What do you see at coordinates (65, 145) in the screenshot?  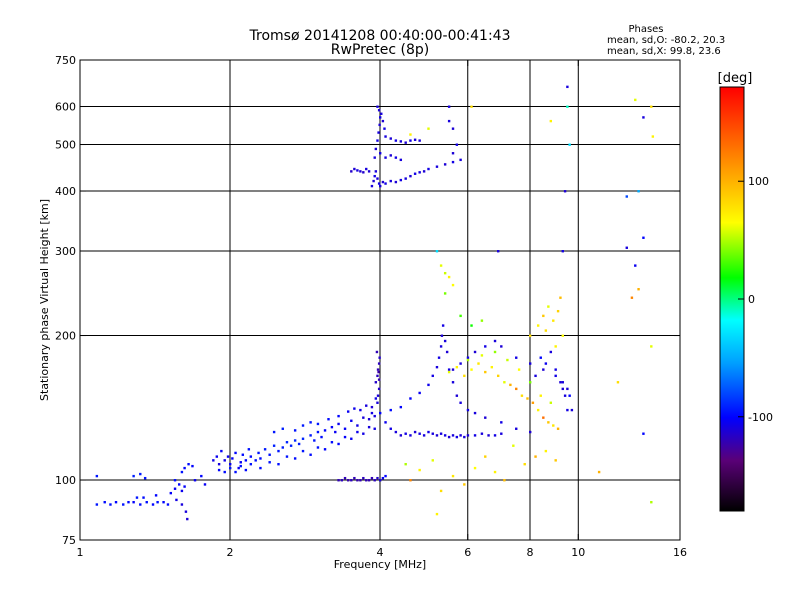 I see `y-tick-label: 500` at bounding box center [65, 145].